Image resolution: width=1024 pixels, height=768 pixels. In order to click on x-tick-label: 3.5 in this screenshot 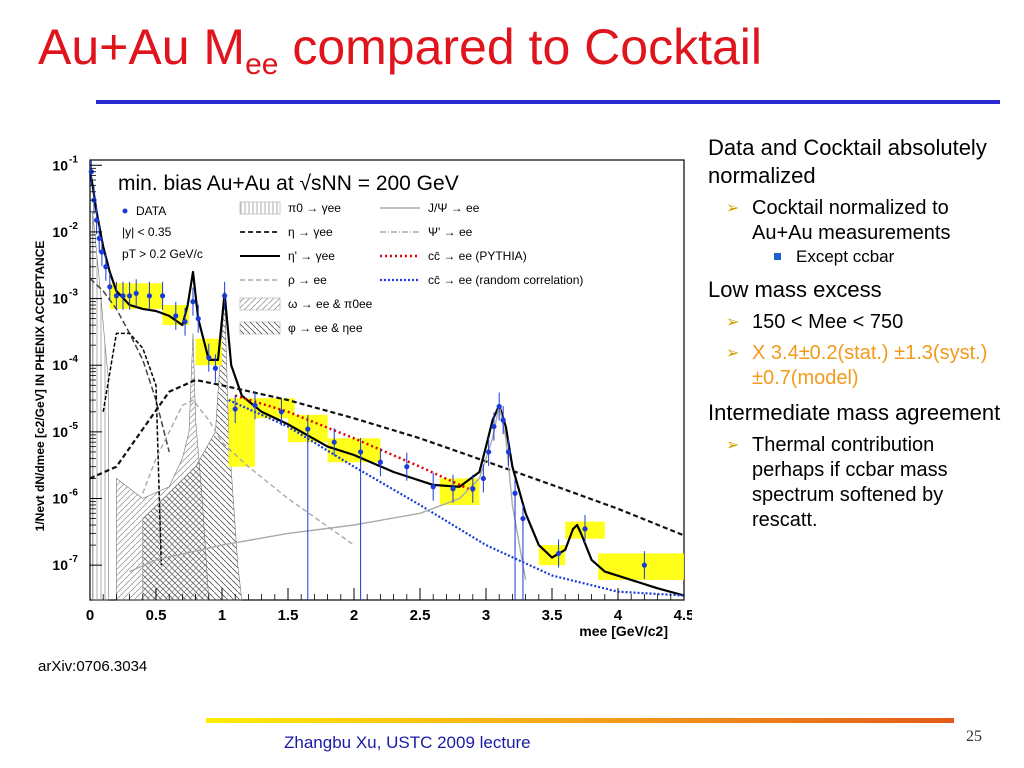, I will do `click(552, 615)`.